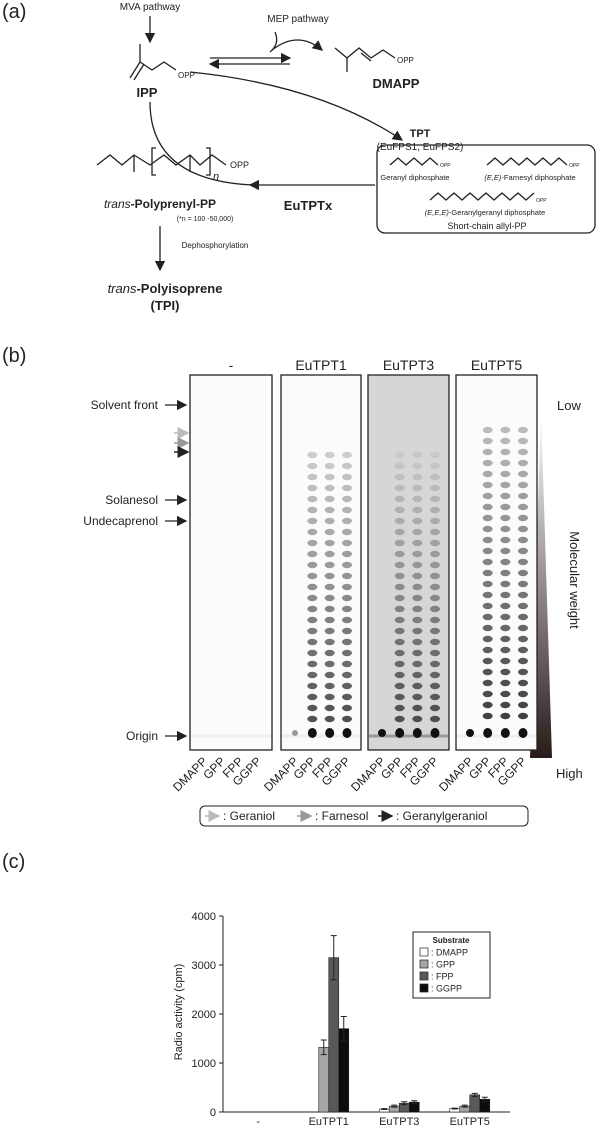  Describe the element at coordinates (569, 405) in the screenshot. I see `label: Low` at that location.